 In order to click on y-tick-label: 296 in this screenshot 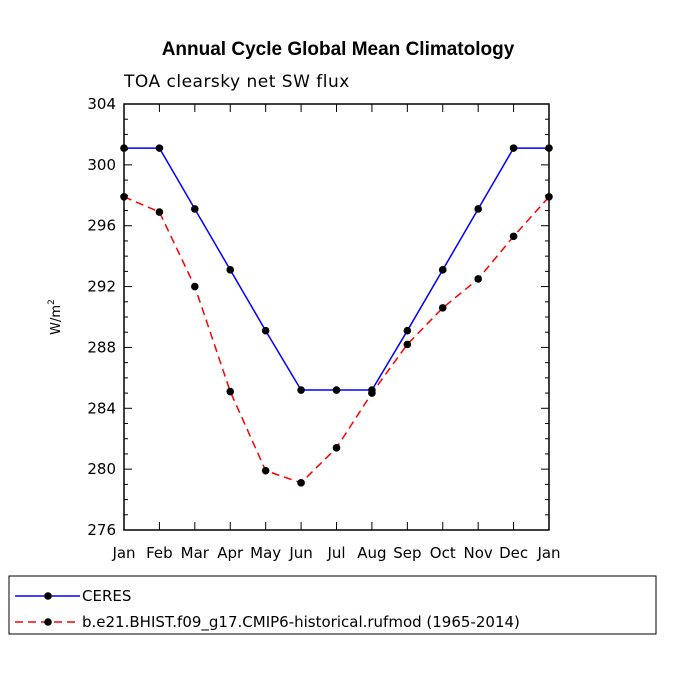, I will do `click(101, 226)`.